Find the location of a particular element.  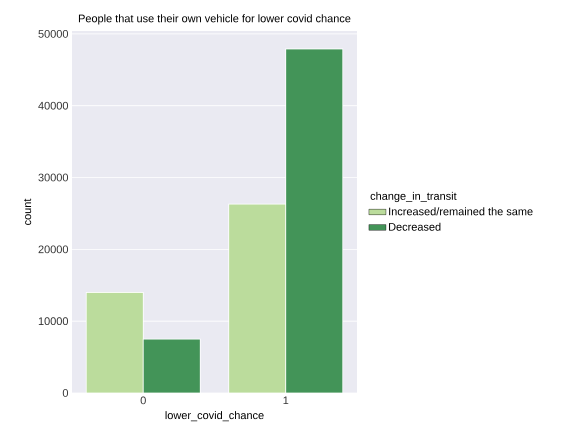

x-tick-label: 1 is located at coordinates (286, 400).